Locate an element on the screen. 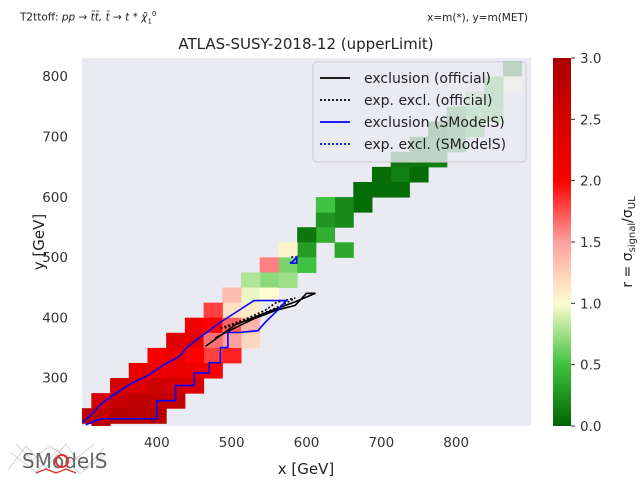 Image resolution: width=640 pixels, height=480 pixels. colorbar-label-sub1: signal is located at coordinates (632, 238).